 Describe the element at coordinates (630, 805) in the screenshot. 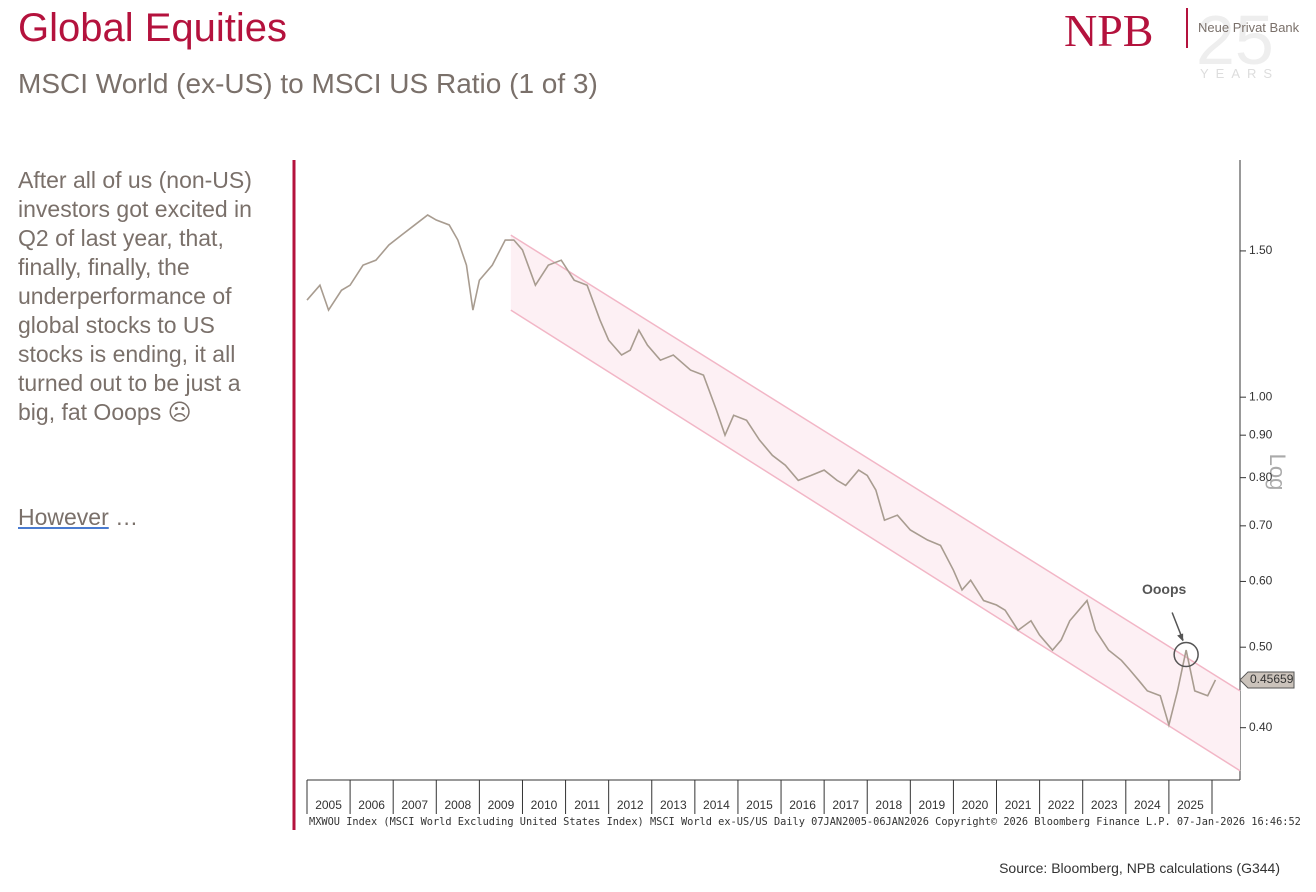

I see `x-tick-label: 2012` at that location.